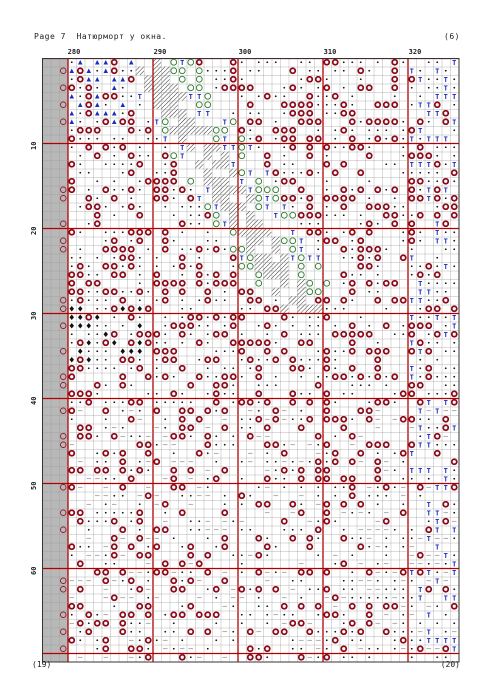 Image resolution: width=494 pixels, height=699 pixels. I want to click on column-label-310: 310, so click(330, 52).